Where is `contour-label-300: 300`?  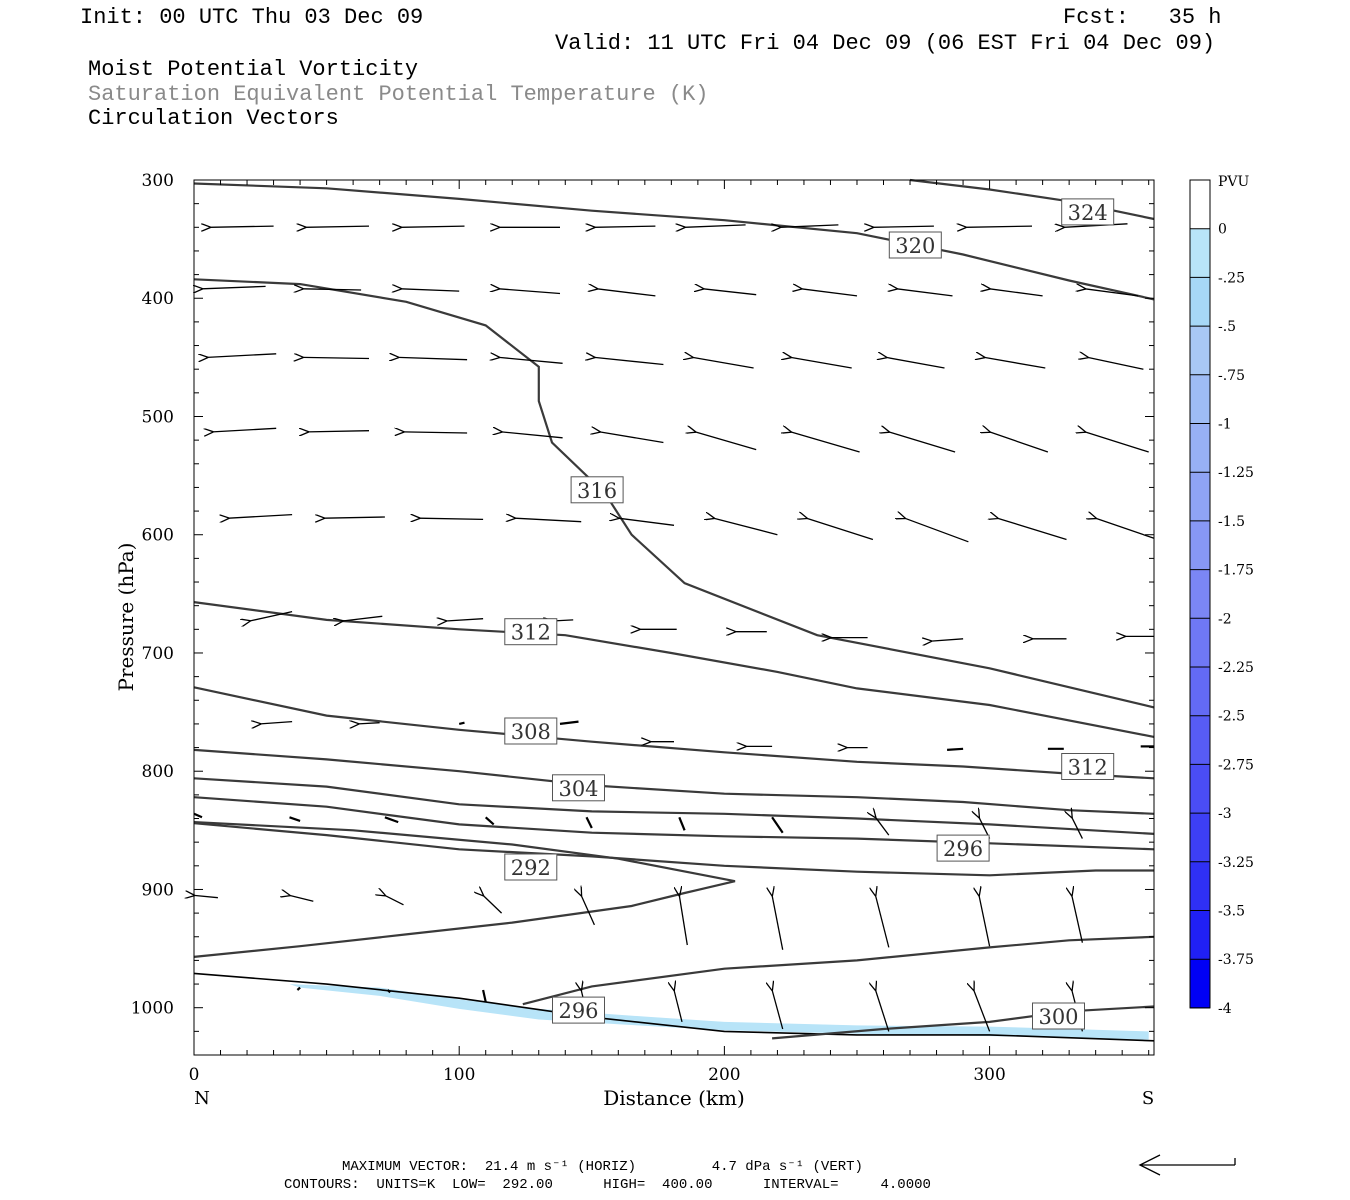 contour-label-300: 300 is located at coordinates (1058, 1016).